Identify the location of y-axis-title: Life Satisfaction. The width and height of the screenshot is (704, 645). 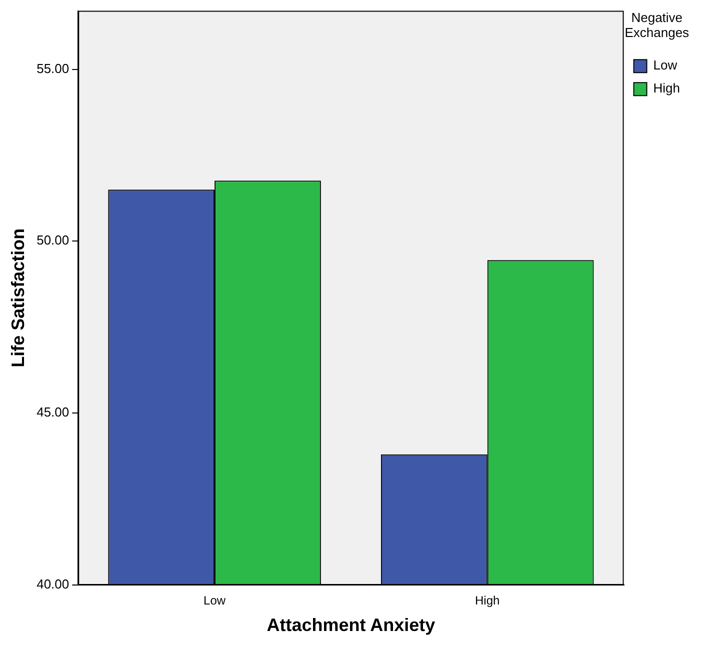
(18, 298).